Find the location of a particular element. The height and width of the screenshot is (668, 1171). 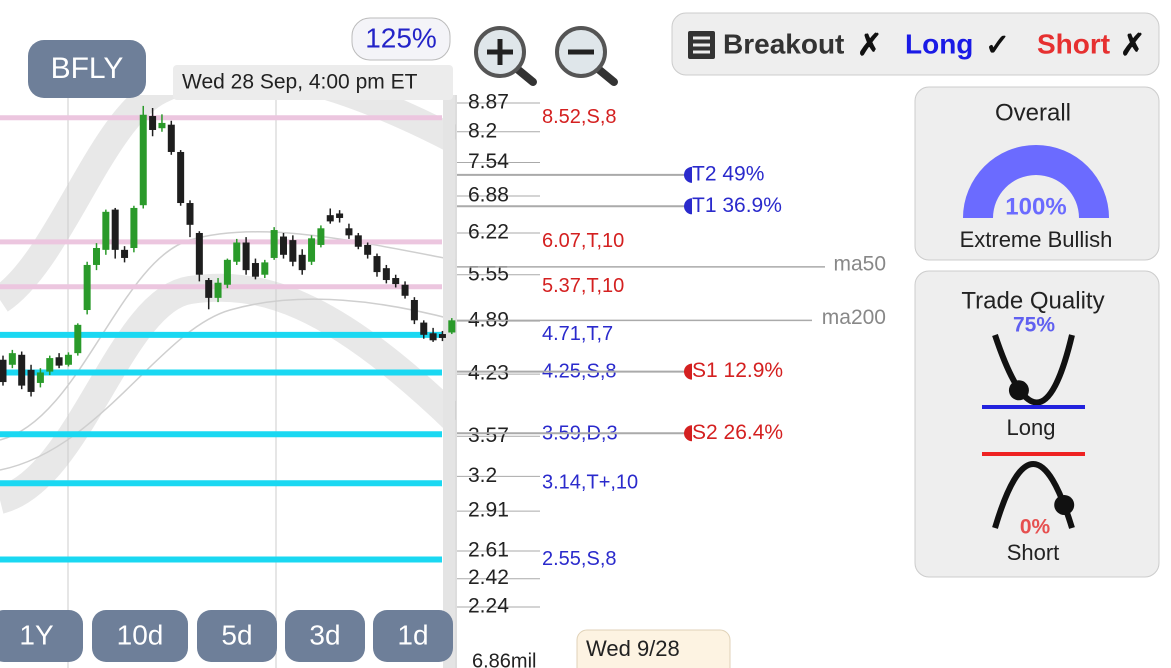

zoom-in is located at coordinates (505, 56).